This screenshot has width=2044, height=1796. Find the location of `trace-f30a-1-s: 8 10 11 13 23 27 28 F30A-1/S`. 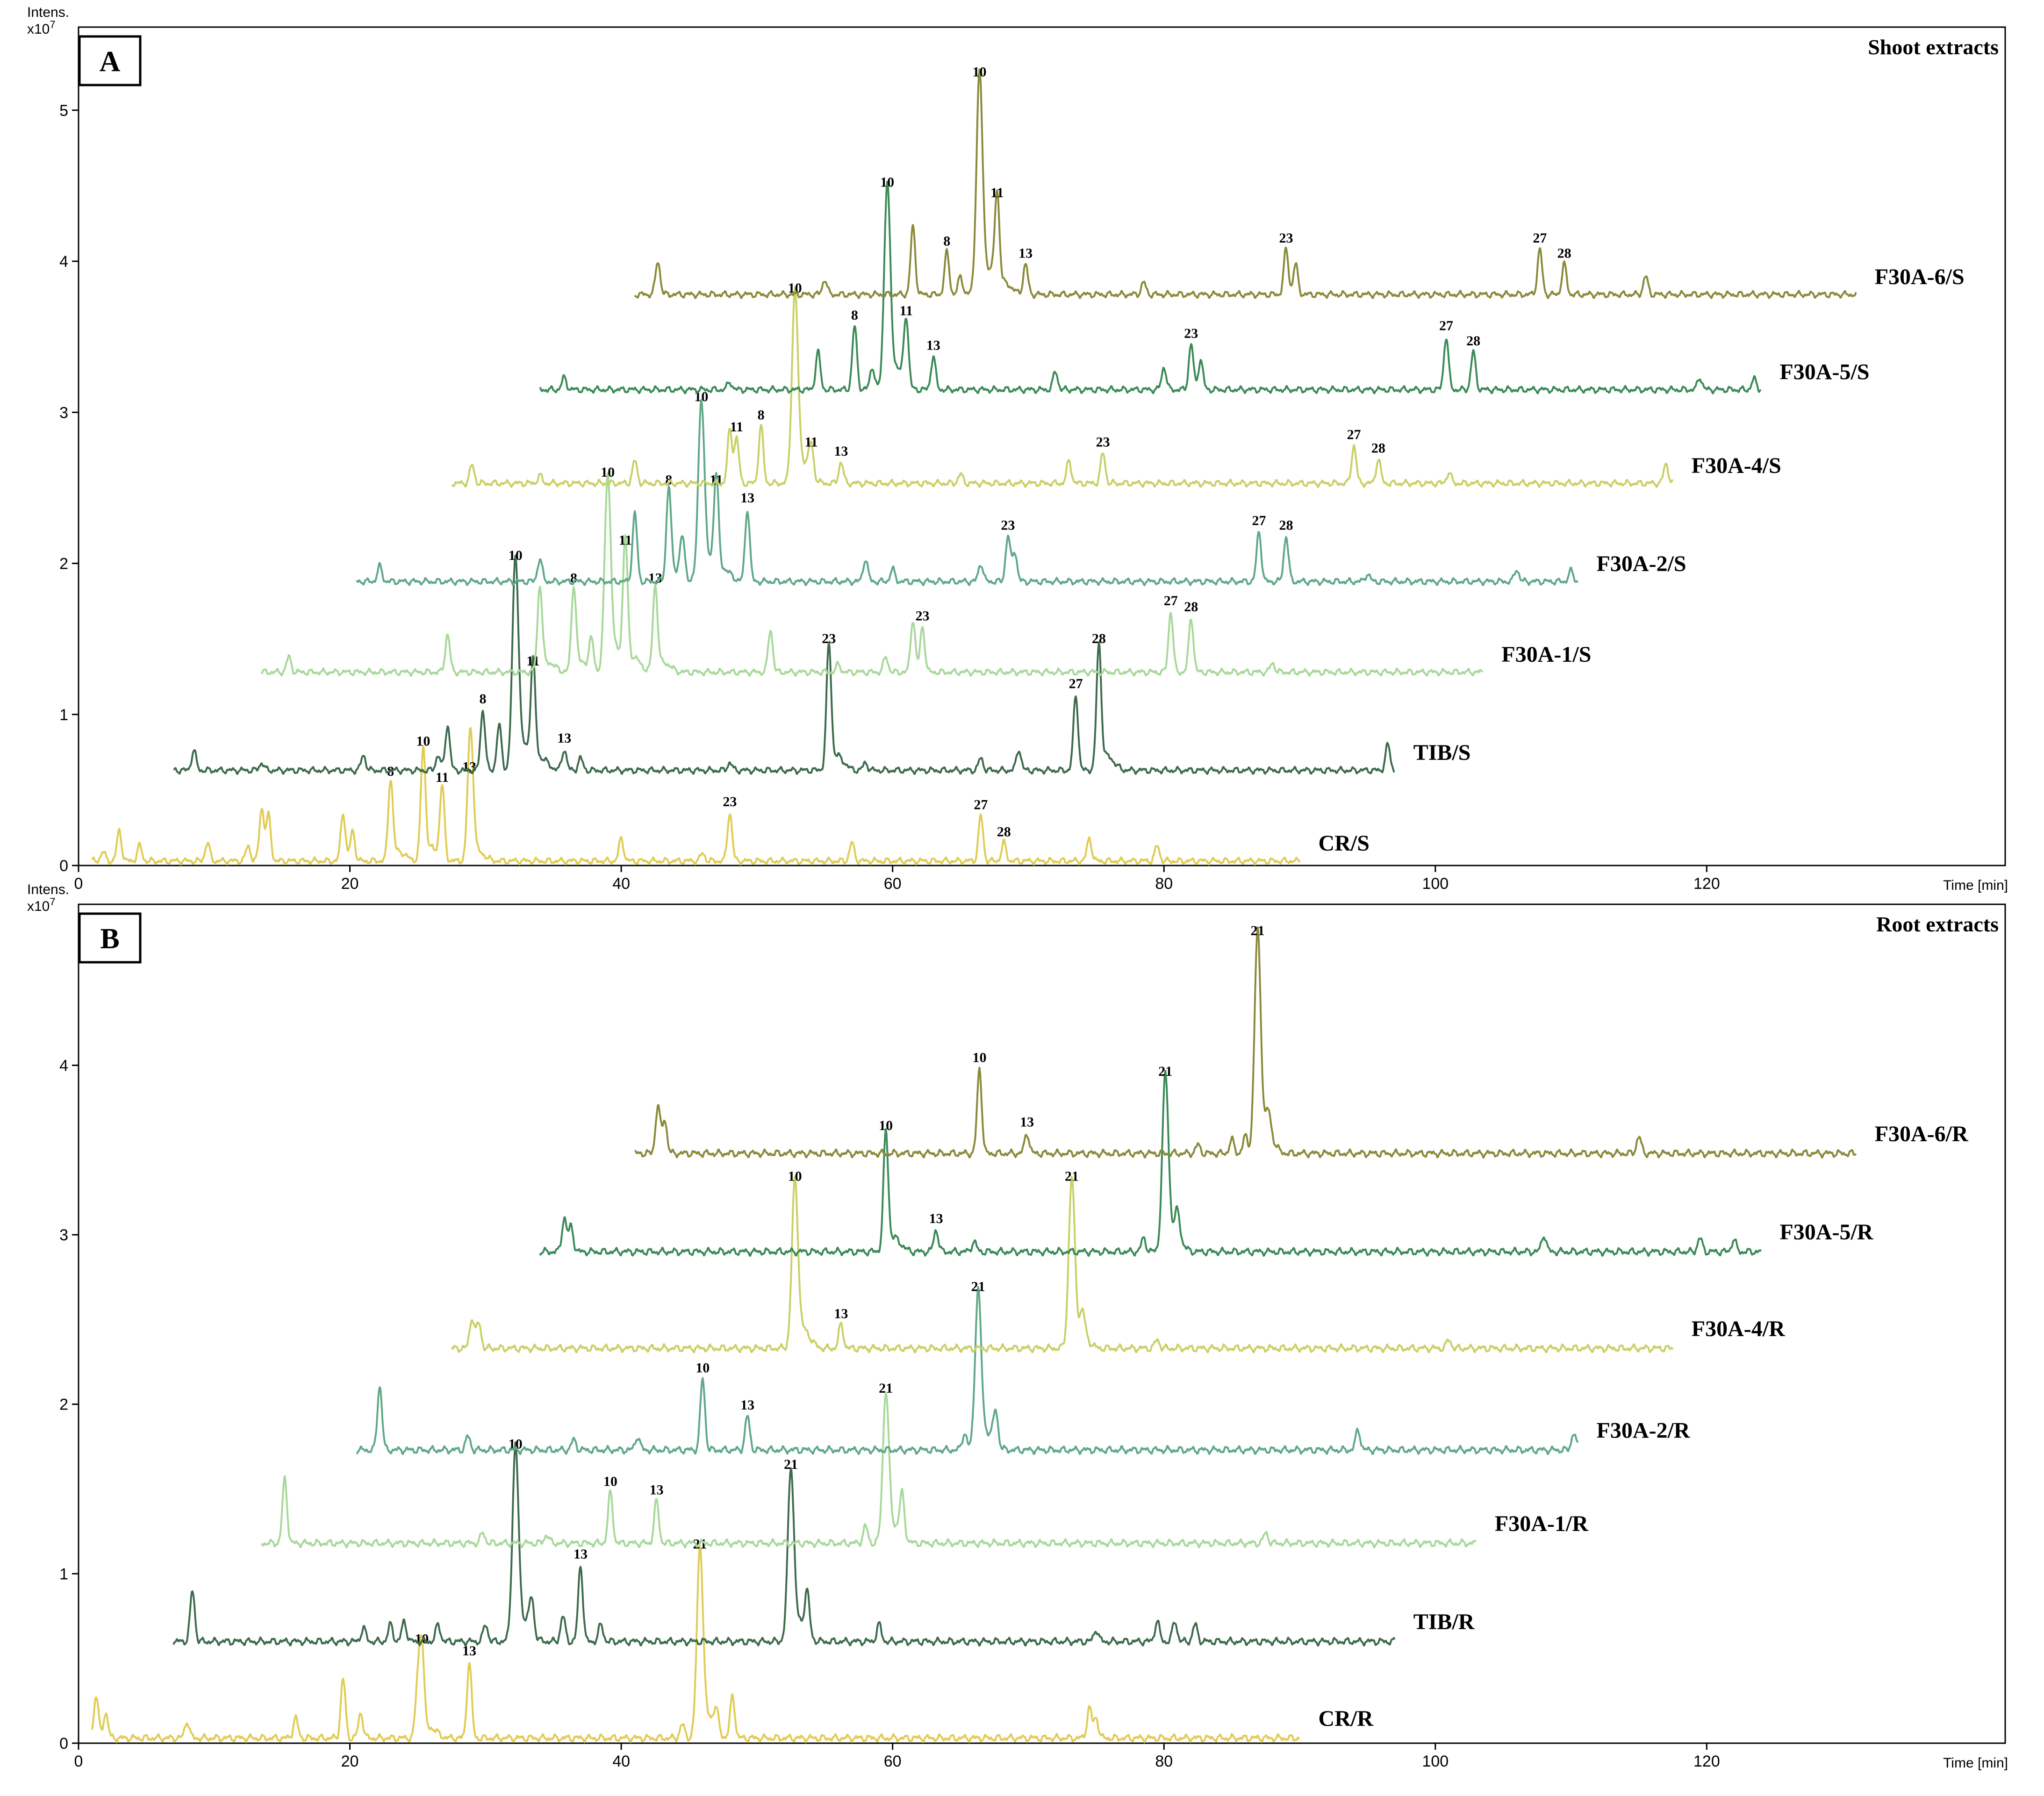

trace-f30a-1-s: 8 10 11 13 23 27 28 F30A-1/S is located at coordinates (926, 571).